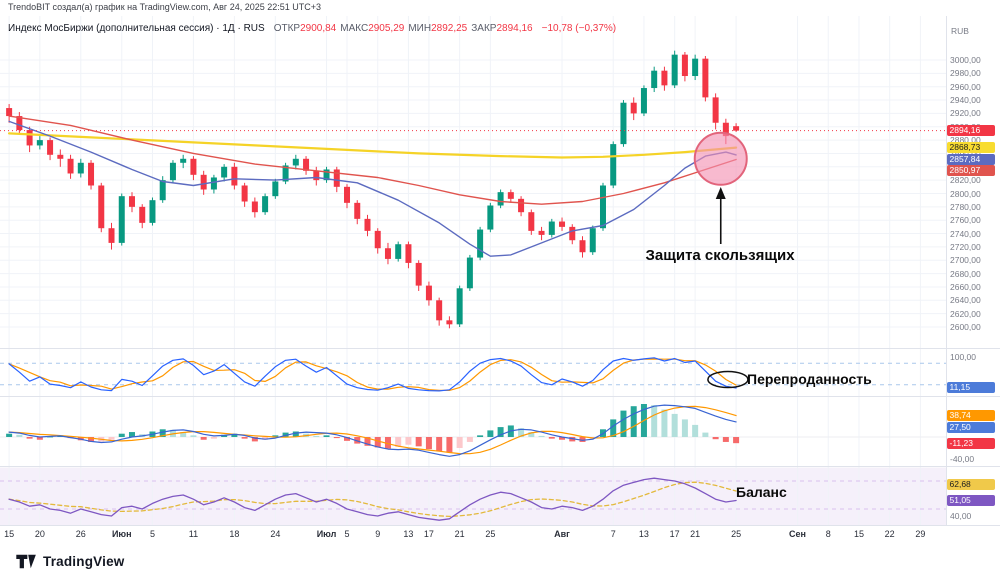 Image resolution: width=1000 pixels, height=583 pixels. Describe the element at coordinates (761, 492) in the screenshot. I see `annotation-balance: Баланс` at that location.